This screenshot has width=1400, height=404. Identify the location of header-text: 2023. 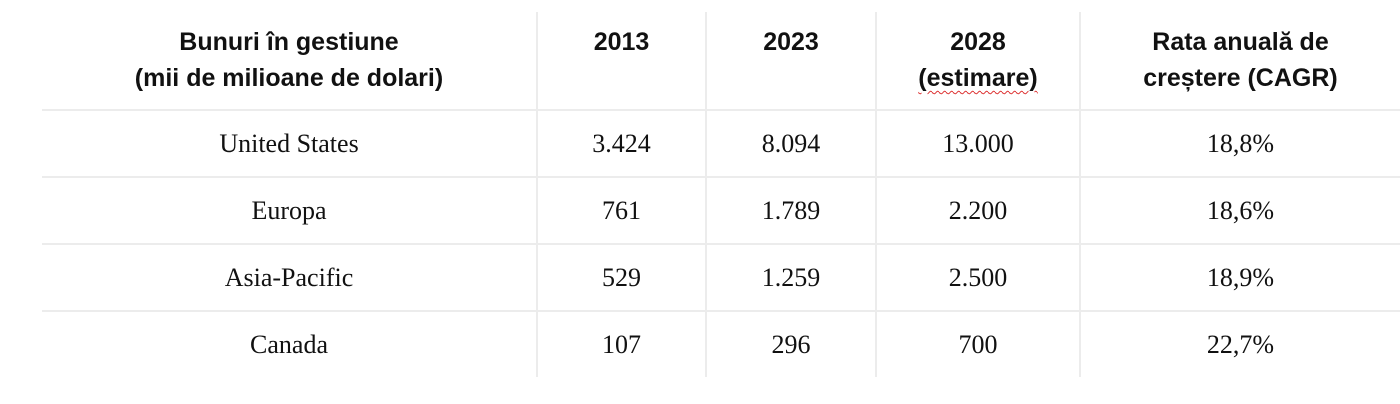
(791, 42).